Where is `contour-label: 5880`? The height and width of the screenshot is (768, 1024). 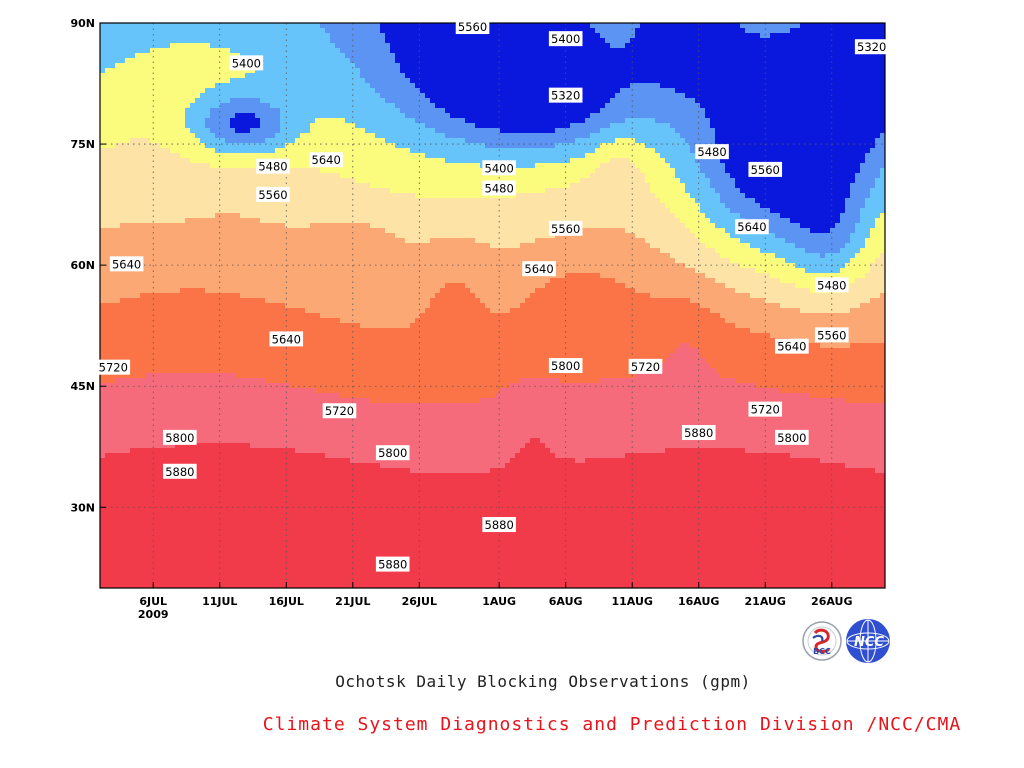 contour-label: 5880 is located at coordinates (392, 565).